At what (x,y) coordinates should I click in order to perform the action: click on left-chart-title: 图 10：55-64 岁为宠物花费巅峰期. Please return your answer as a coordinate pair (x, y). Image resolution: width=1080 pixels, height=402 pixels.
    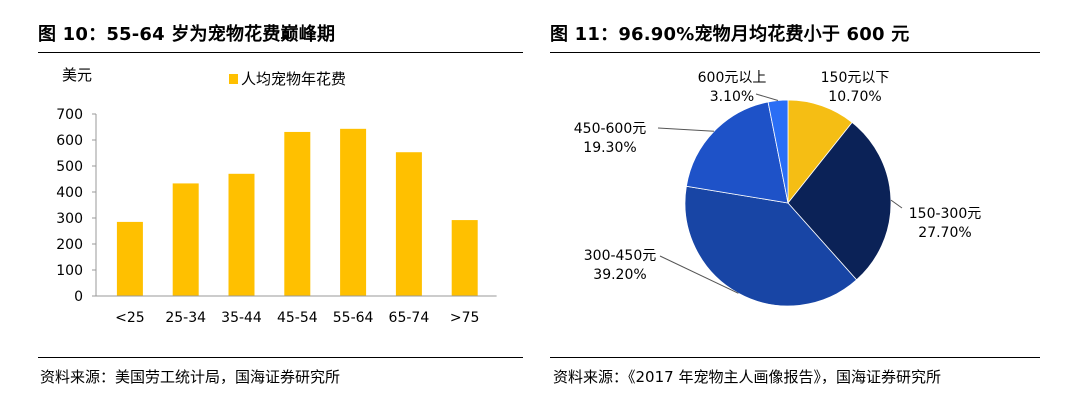
    Looking at the image, I should click on (187, 34).